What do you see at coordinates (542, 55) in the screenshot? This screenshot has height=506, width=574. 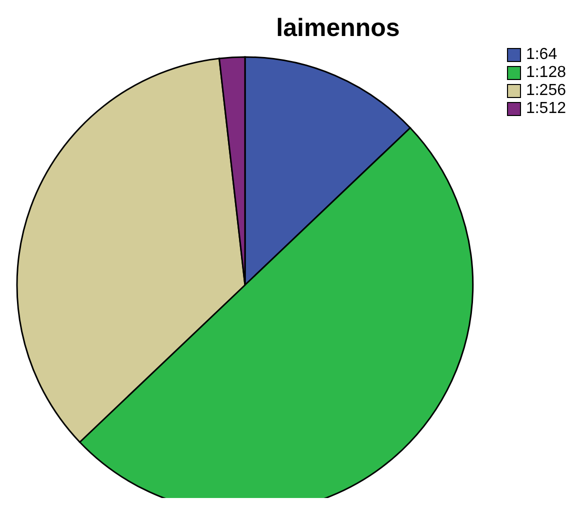 I see `legend-label: 1:64` at bounding box center [542, 55].